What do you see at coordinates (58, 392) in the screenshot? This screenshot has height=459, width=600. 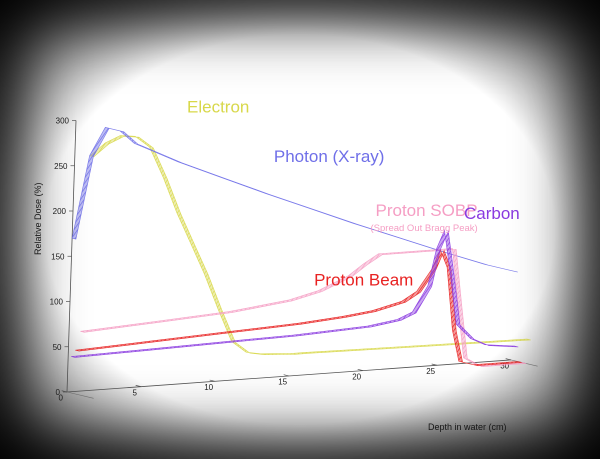 I see `y-tick-label: 0` at bounding box center [58, 392].